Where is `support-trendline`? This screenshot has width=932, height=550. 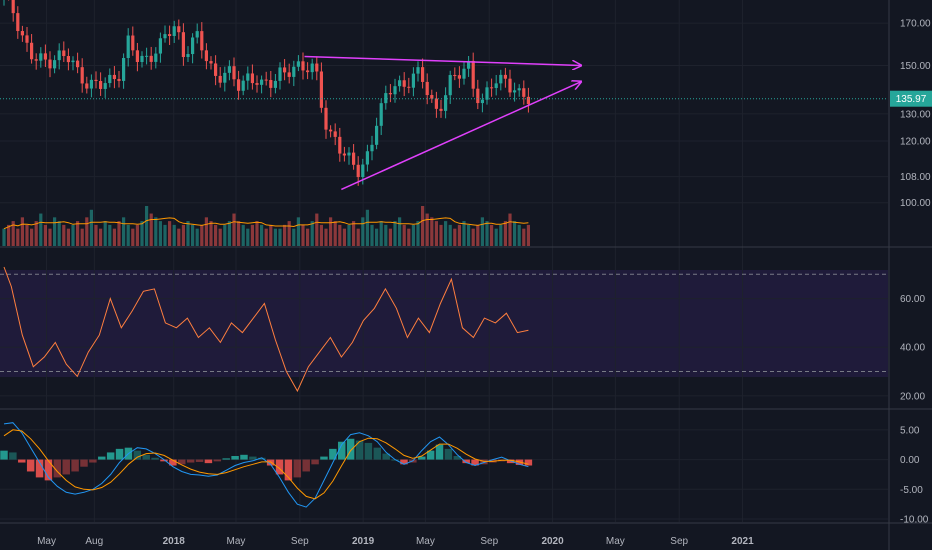
support-trendline is located at coordinates (461, 136).